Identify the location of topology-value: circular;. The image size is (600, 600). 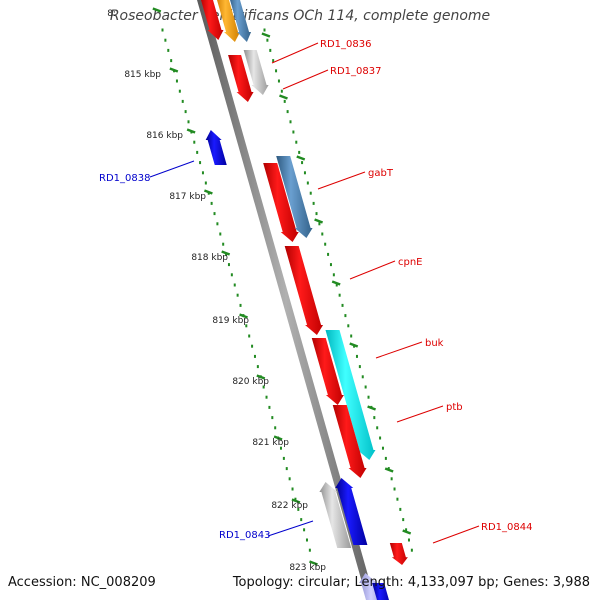
(324, 582).